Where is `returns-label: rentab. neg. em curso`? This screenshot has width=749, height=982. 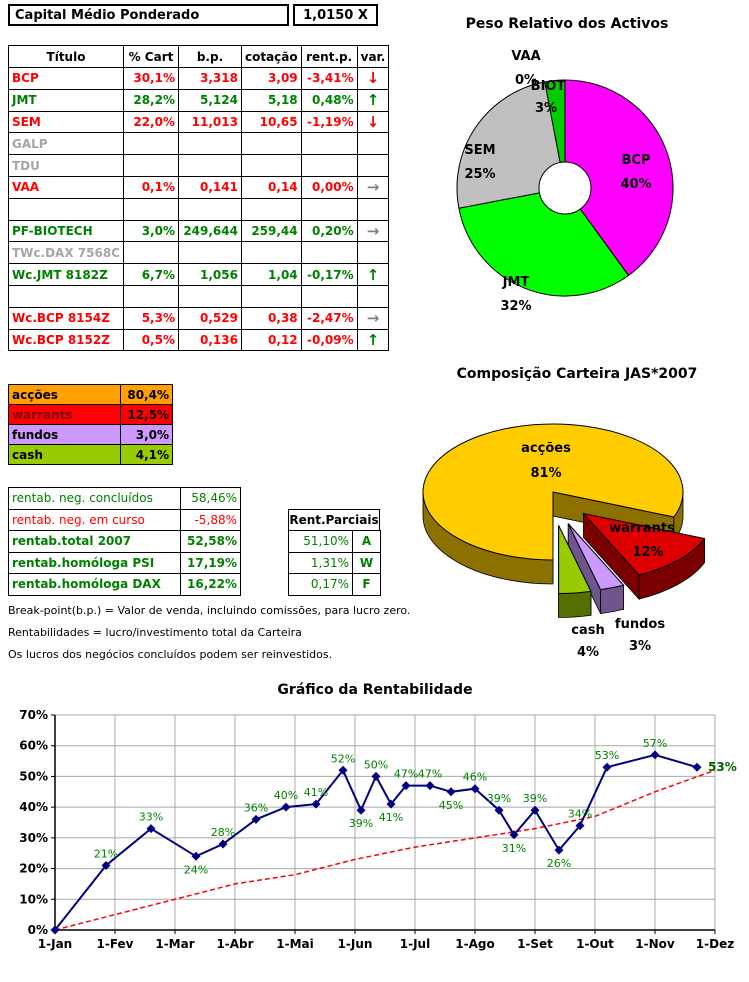
returns-label: rentab. neg. em curso is located at coordinates (94, 519).